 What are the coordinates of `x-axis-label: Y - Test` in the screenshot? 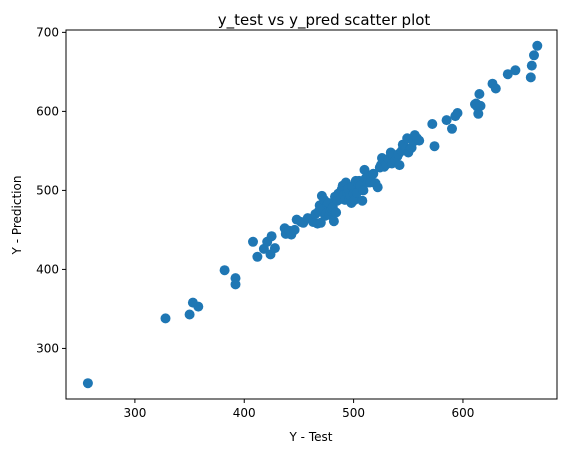 It's located at (311, 437).